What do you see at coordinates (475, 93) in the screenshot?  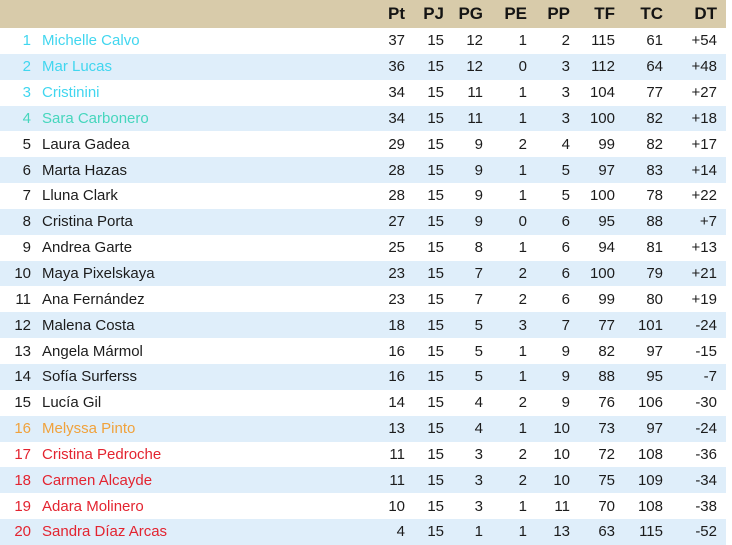 I see `stat-pg: 11` at bounding box center [475, 93].